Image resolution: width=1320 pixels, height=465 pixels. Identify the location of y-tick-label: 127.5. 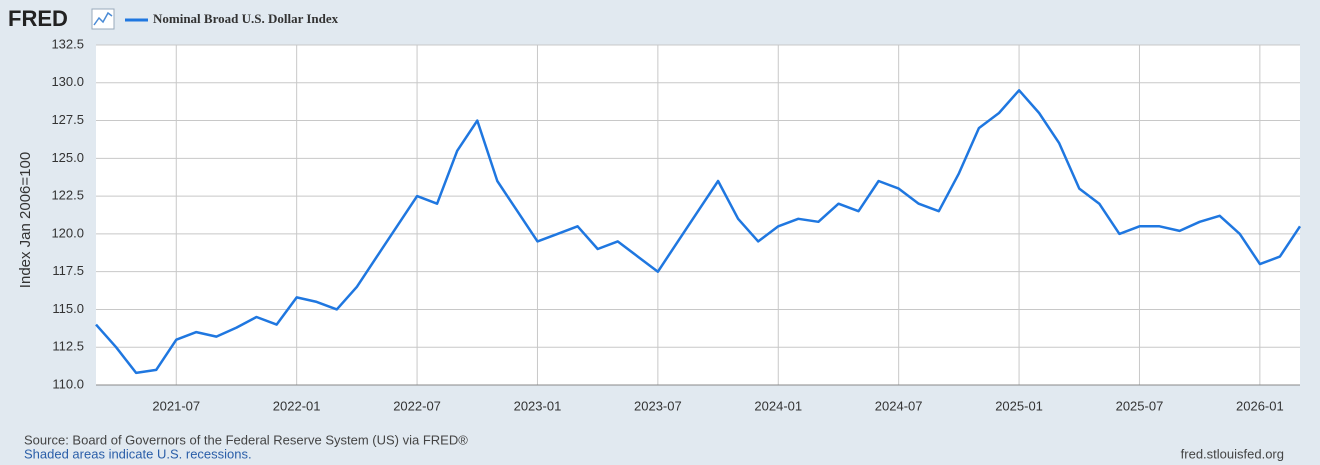
(67, 119).